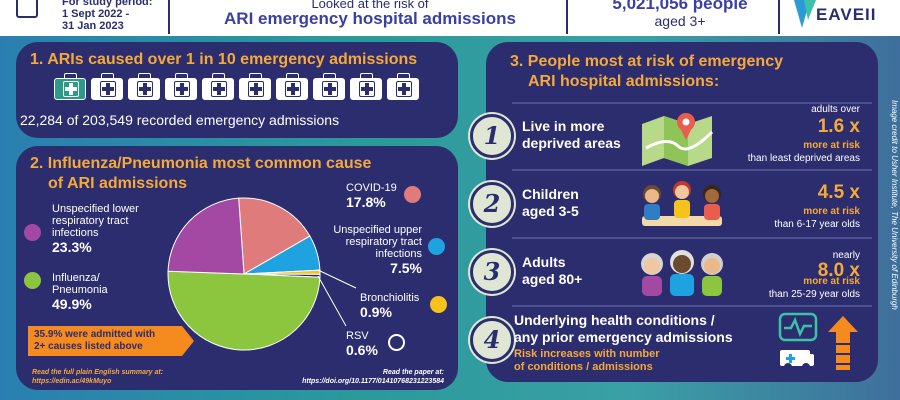 The height and width of the screenshot is (400, 900). I want to click on row3-comparison: than 25-29 year olds, so click(814, 294).